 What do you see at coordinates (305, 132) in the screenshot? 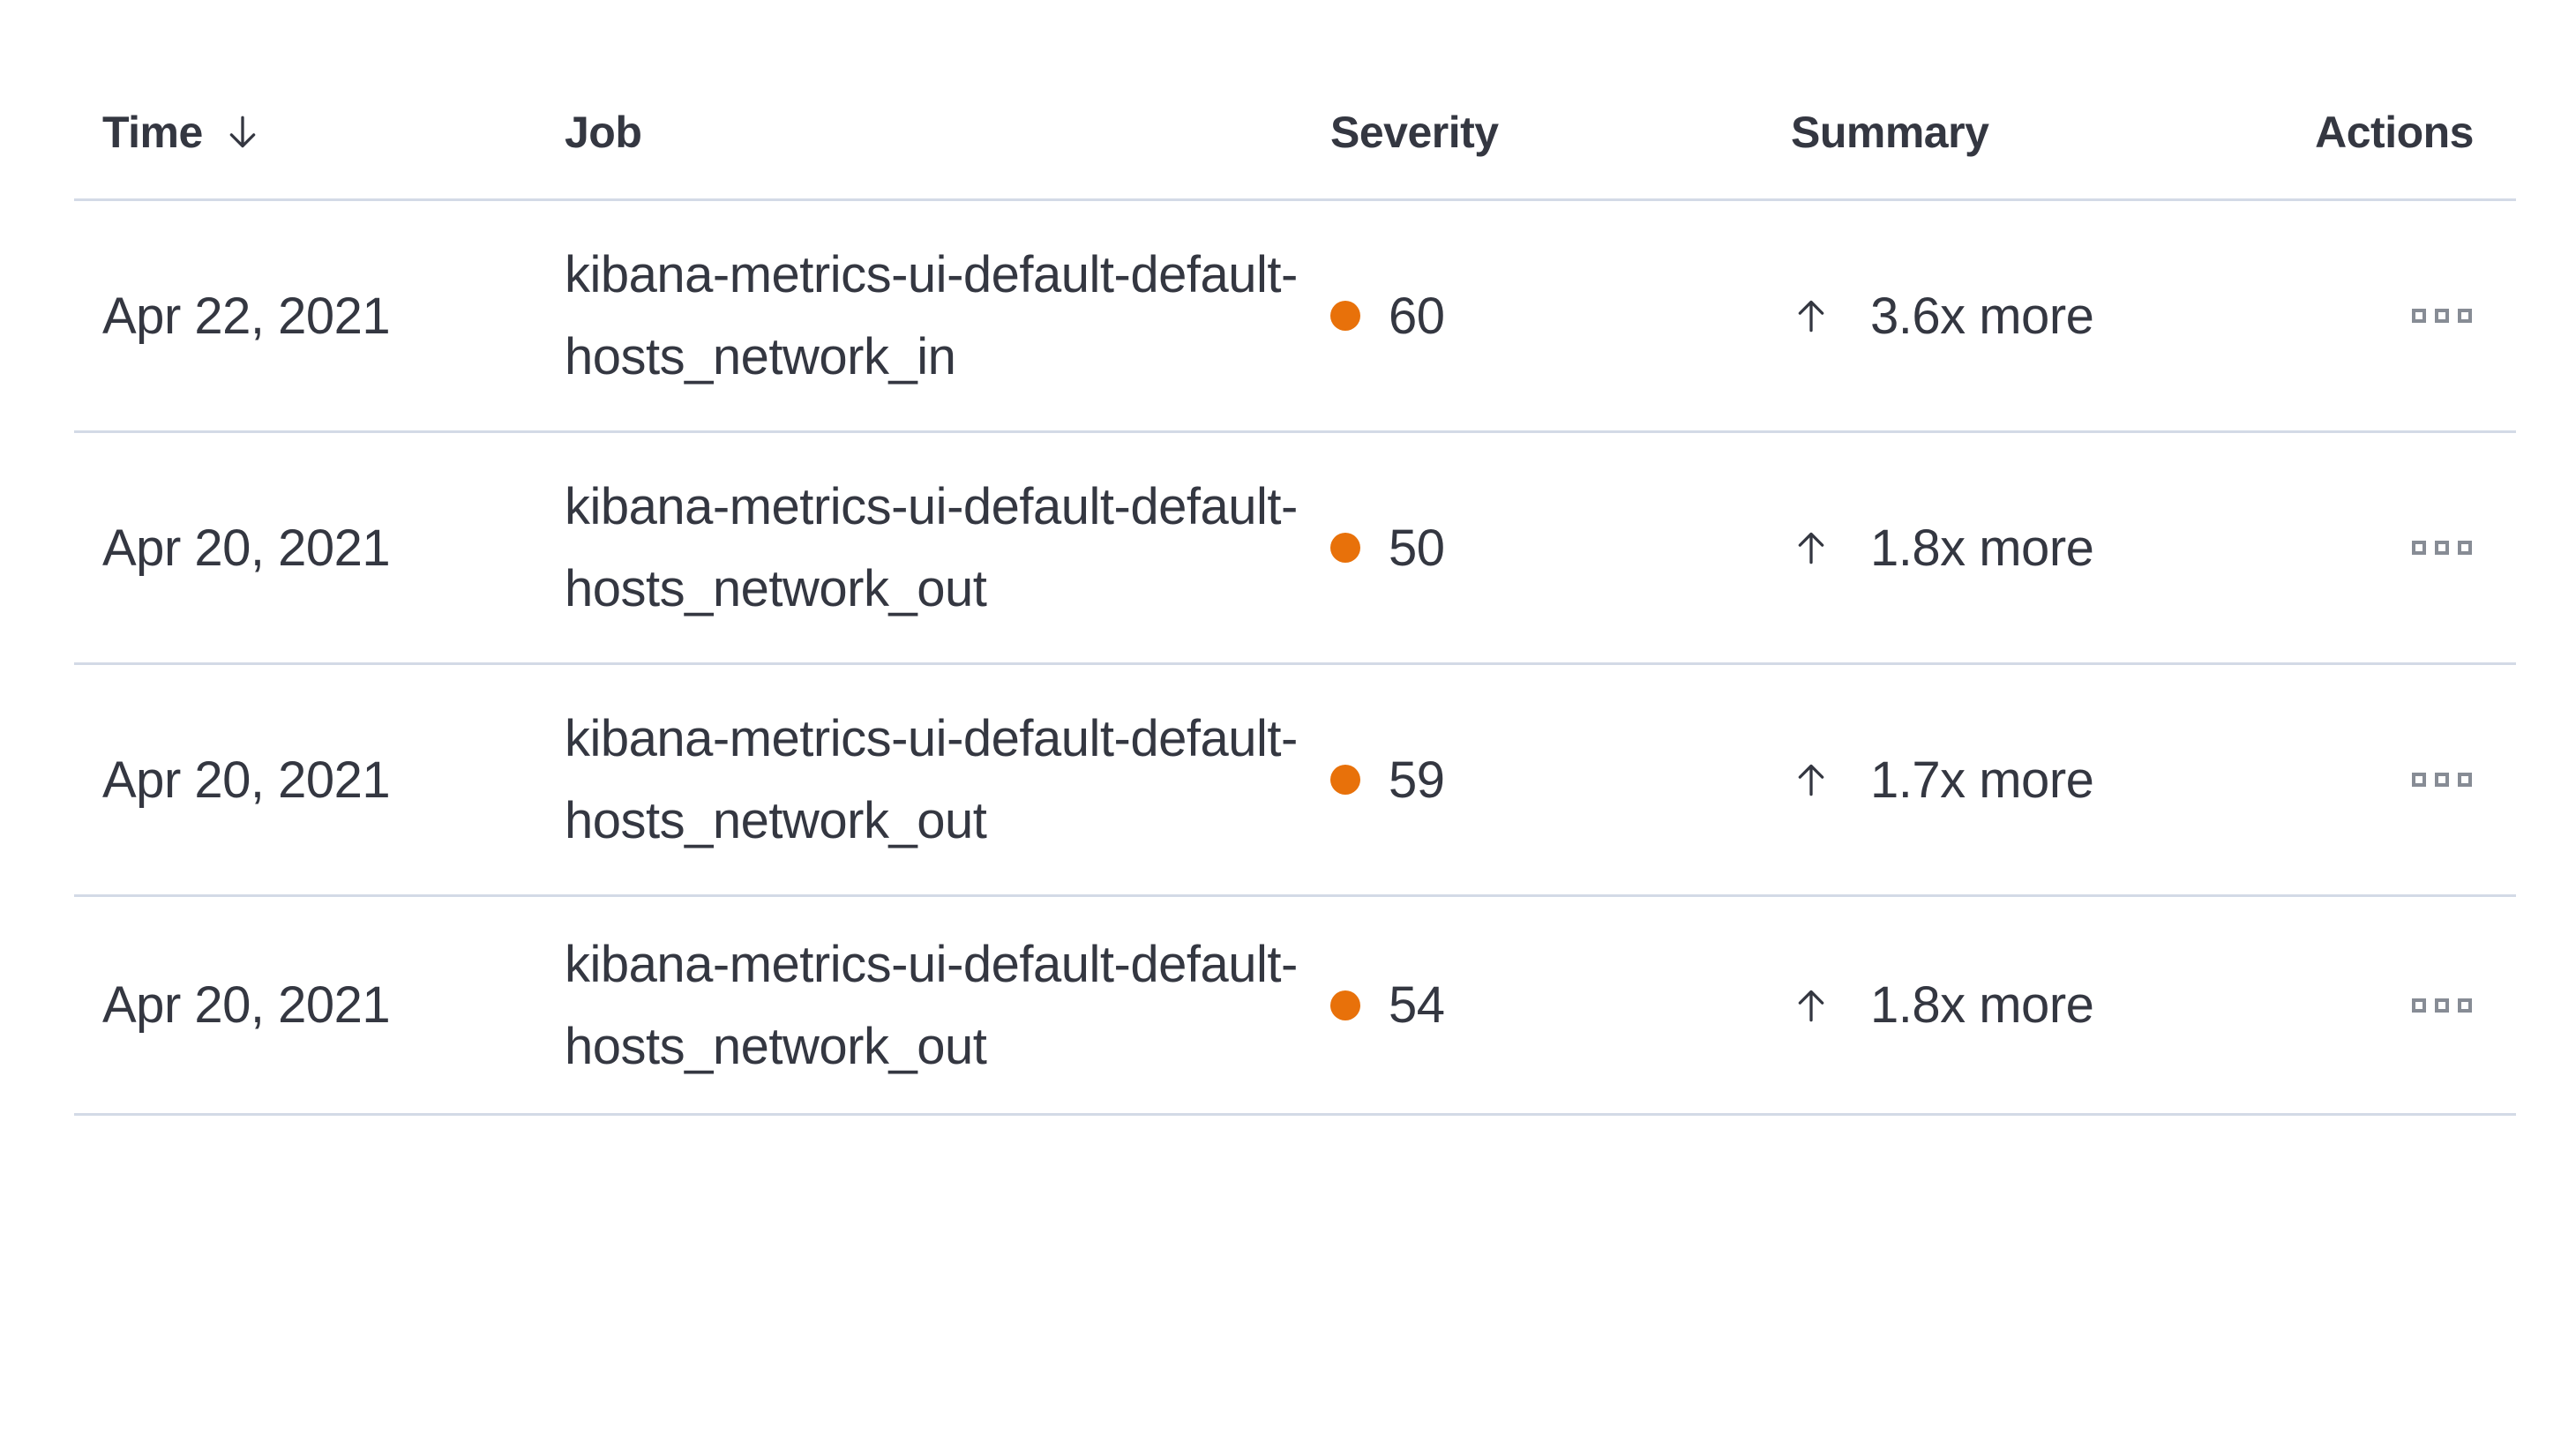
I see `column-header-time-cell: Time` at bounding box center [305, 132].